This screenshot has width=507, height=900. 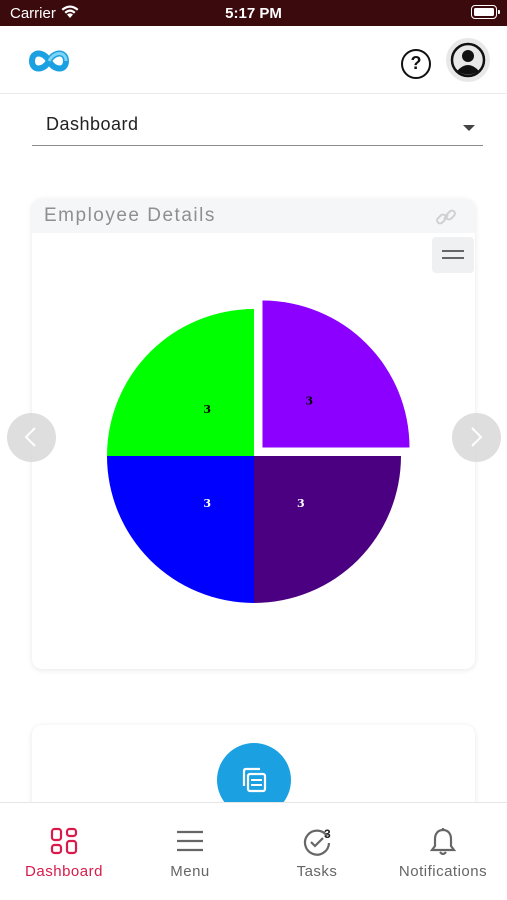 What do you see at coordinates (253, 216) in the screenshot?
I see `card-header: Employee Details` at bounding box center [253, 216].